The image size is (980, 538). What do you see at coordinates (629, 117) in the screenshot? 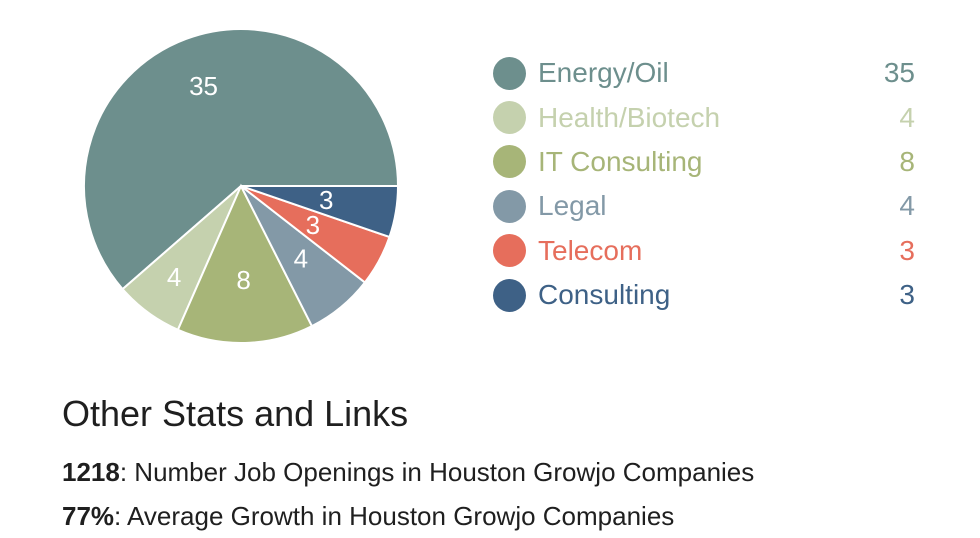
I see `legend-label: Health/Biotech` at bounding box center [629, 117].